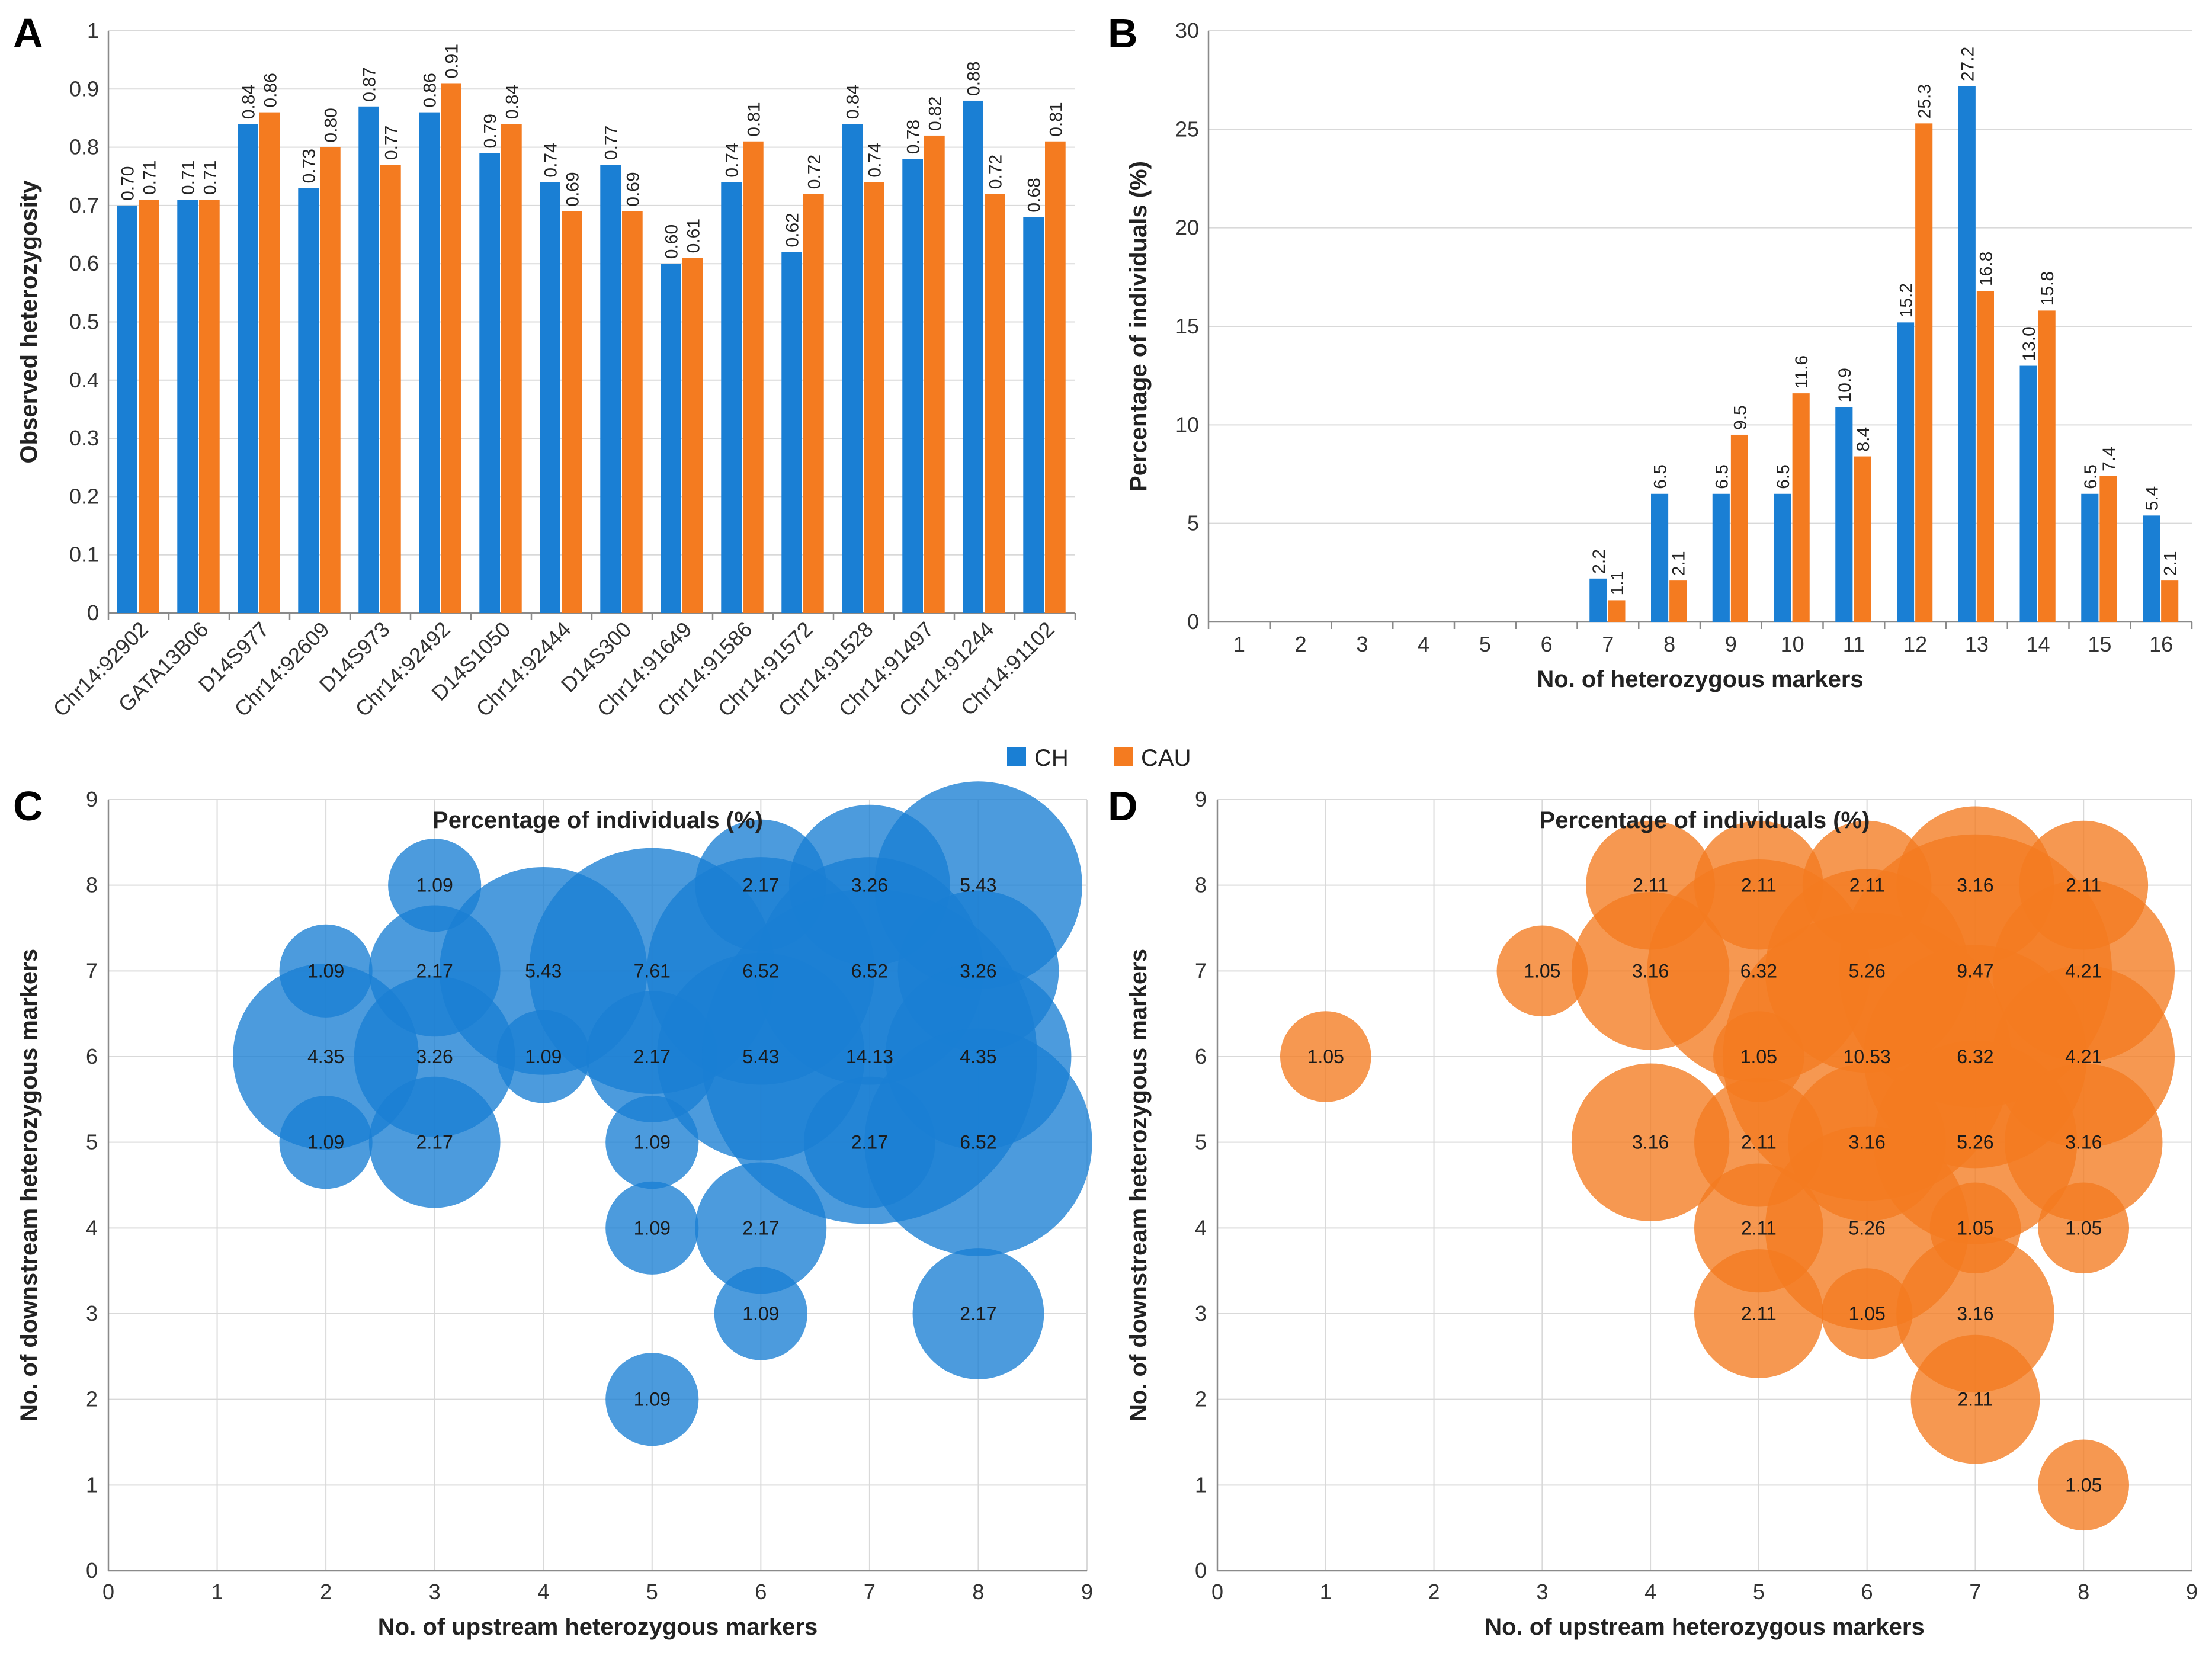 The image size is (2212, 1656). Describe the element at coordinates (1854, 644) in the screenshot. I see `x-tick-label: 11` at that location.